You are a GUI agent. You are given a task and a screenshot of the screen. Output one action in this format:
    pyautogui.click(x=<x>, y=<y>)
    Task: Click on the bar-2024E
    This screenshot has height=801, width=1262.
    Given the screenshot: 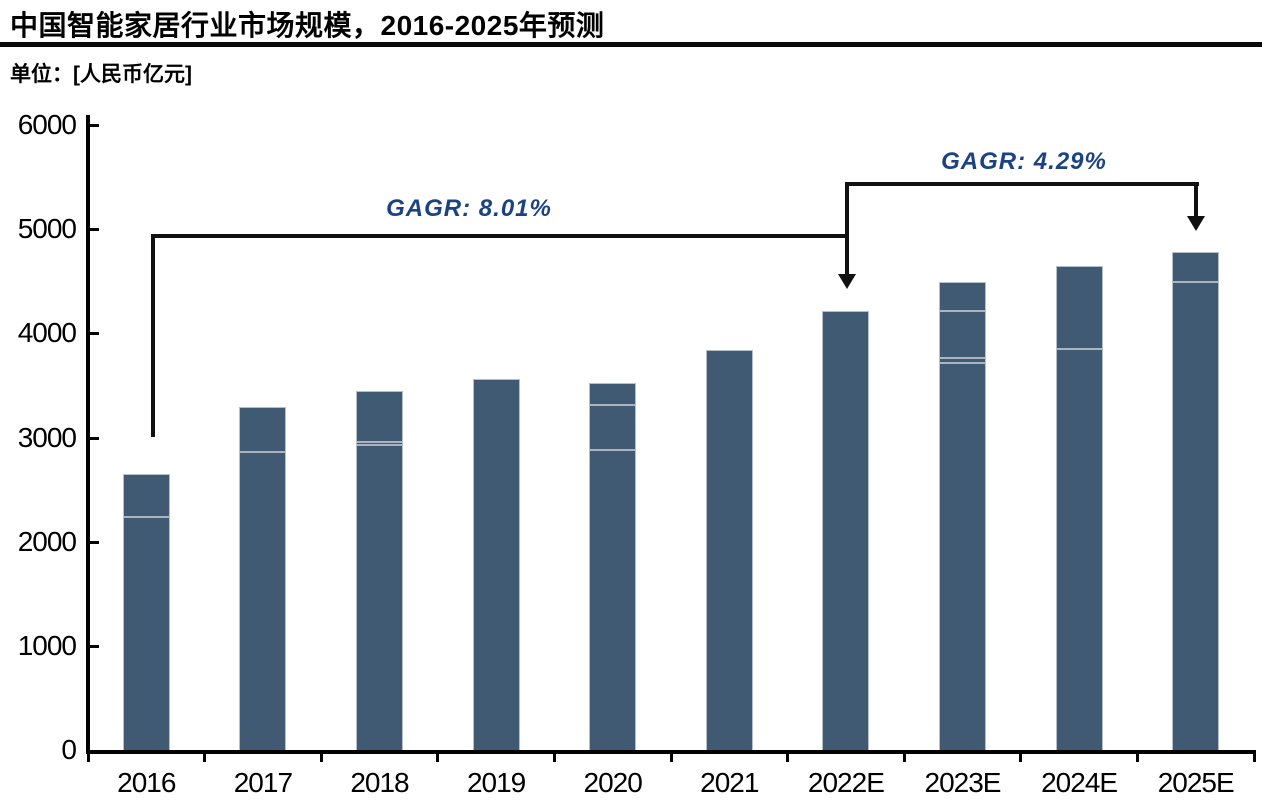 What is the action you would take?
    pyautogui.click(x=1079, y=508)
    